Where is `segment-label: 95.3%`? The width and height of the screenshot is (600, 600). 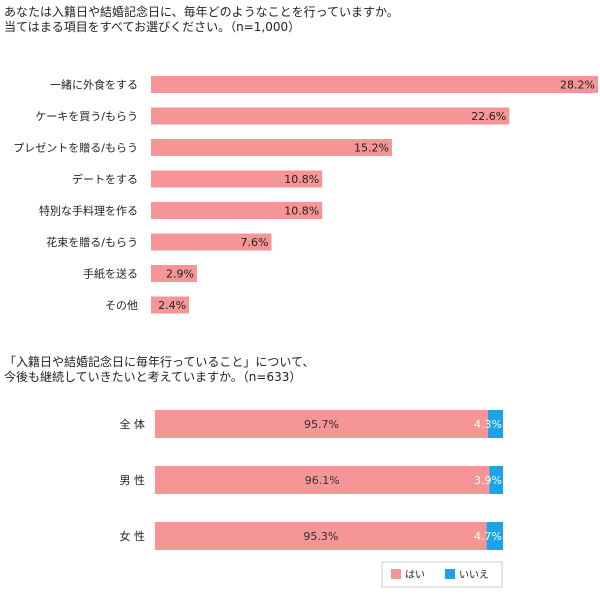
segment-label: 95.3% is located at coordinates (320, 536).